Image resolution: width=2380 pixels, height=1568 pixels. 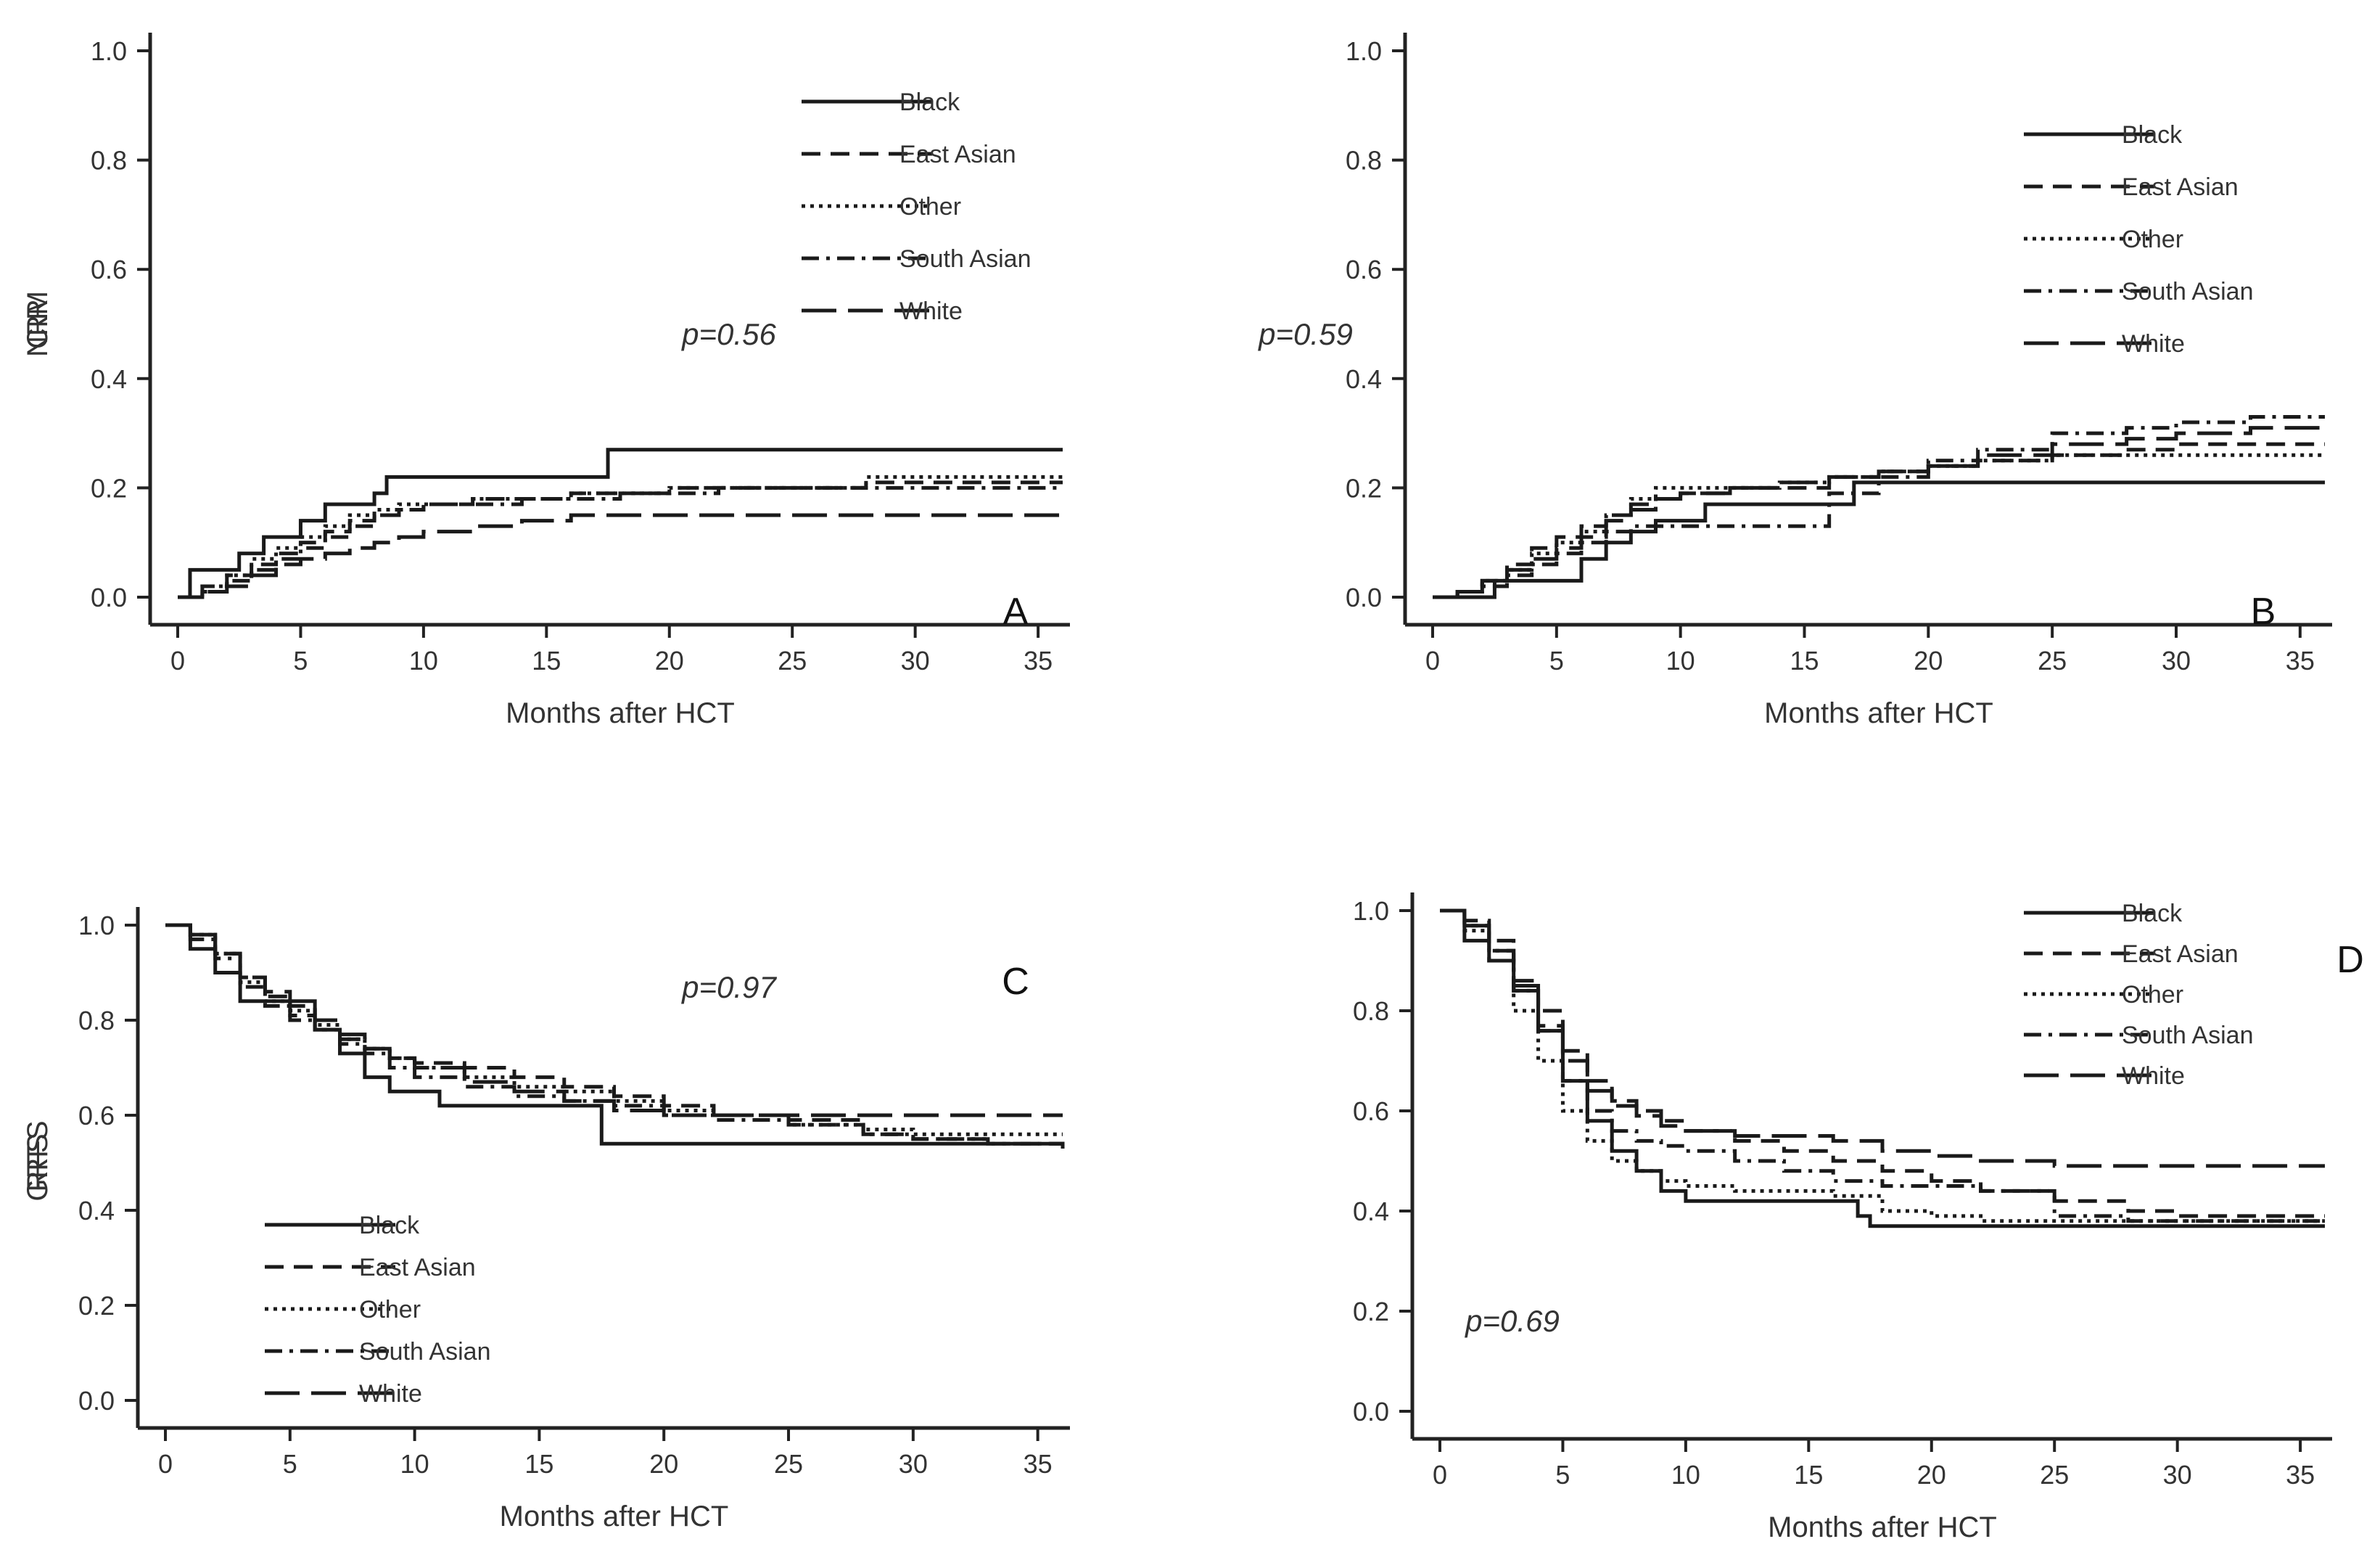 I want to click on y-axis-label: CIR, so click(x=38, y=324).